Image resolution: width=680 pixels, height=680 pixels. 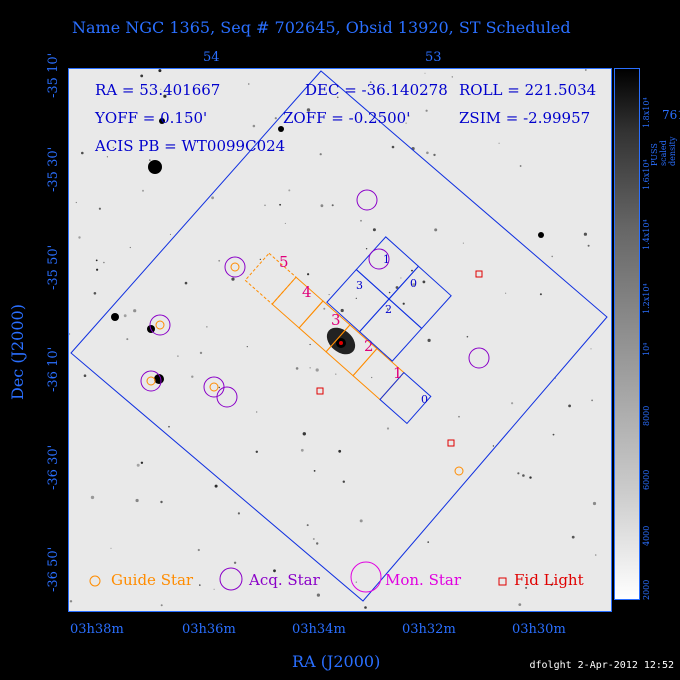 What do you see at coordinates (646, 479) in the screenshot?
I see `cbar-tick-3: 6000` at bounding box center [646, 479].